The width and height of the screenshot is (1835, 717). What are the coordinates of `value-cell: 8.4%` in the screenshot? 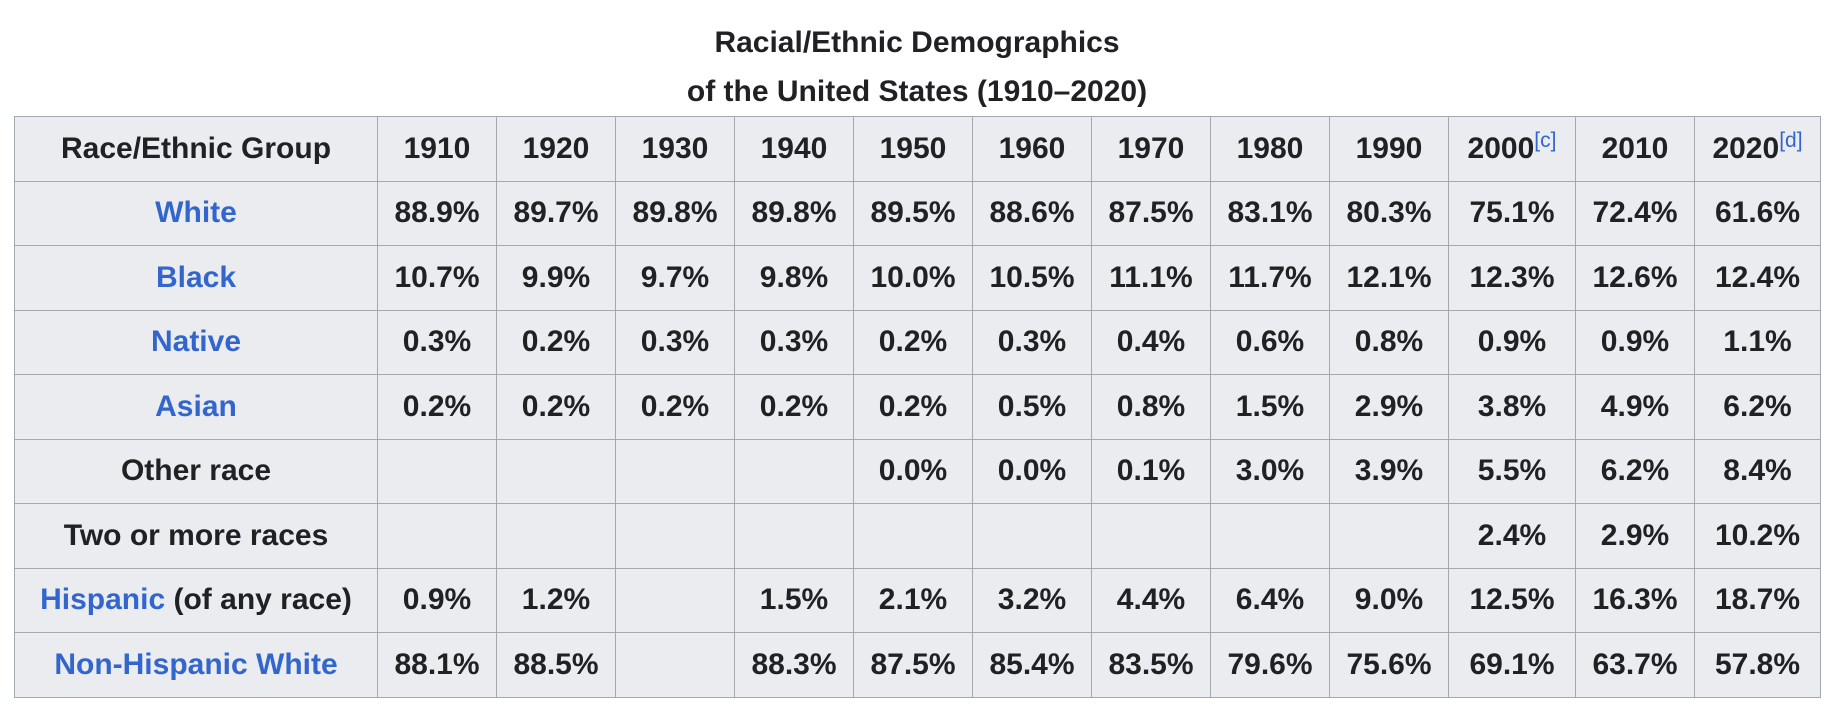 It's located at (1757, 471).